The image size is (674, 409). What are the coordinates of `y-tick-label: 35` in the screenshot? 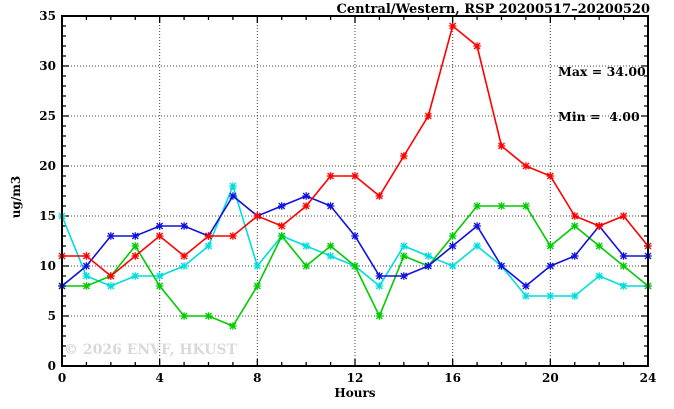 It's located at (47, 16).